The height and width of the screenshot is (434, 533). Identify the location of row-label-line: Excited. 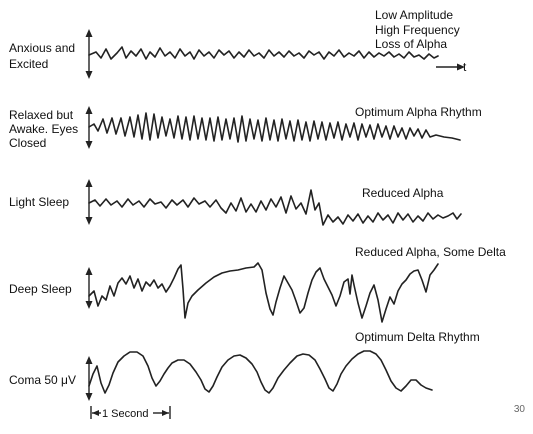
(28, 64).